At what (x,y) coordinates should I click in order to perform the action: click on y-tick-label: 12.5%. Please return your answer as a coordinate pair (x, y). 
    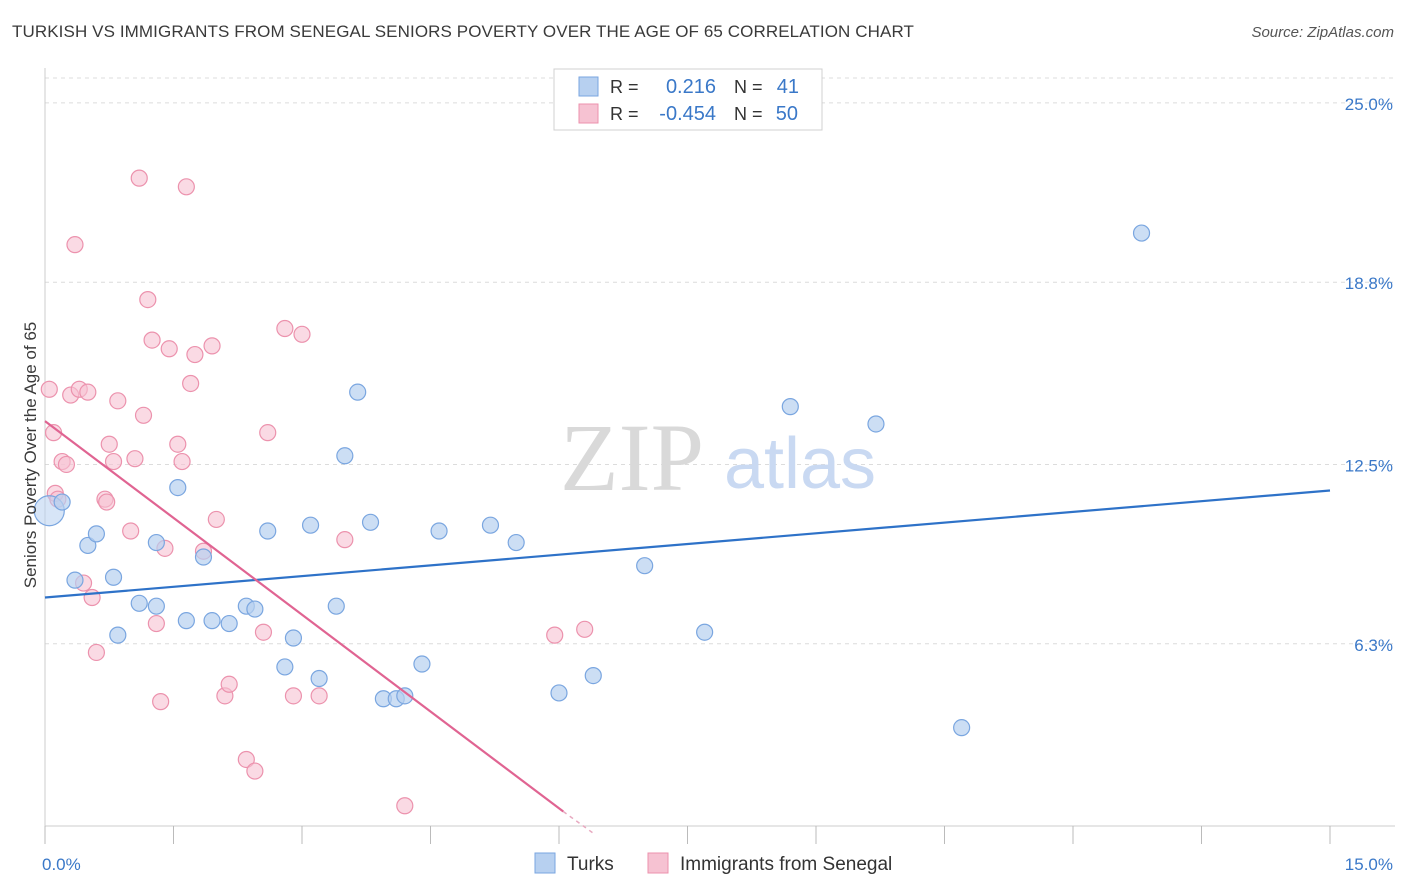
    Looking at the image, I should click on (1369, 465).